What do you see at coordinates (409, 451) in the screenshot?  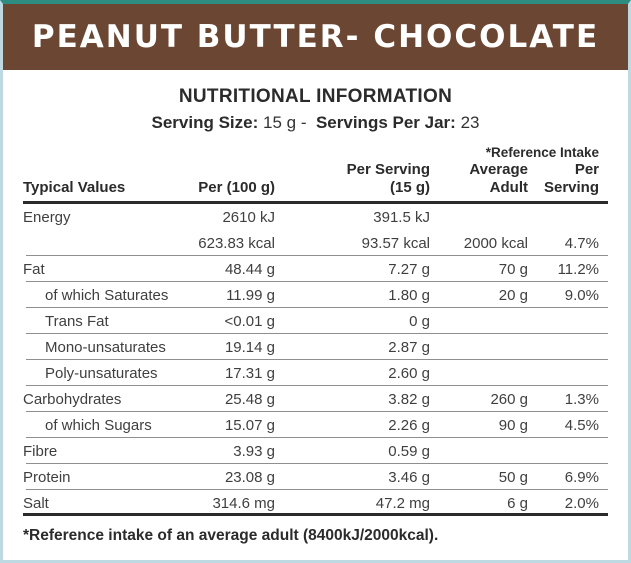 I see `value-per-serving: 0.59 g` at bounding box center [409, 451].